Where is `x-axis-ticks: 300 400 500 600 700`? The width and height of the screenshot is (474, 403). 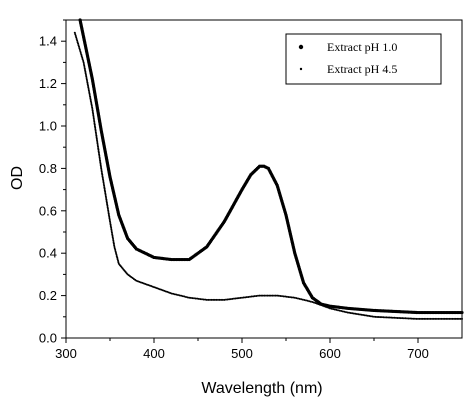 x-axis-ticks: 300 400 500 600 700 is located at coordinates (242, 349).